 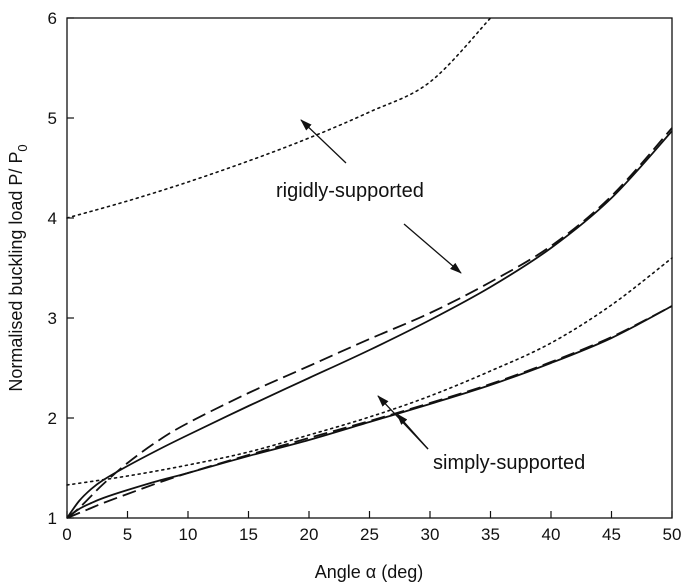 I want to click on x-axis-label: Angle α (deg), so click(x=369, y=572).